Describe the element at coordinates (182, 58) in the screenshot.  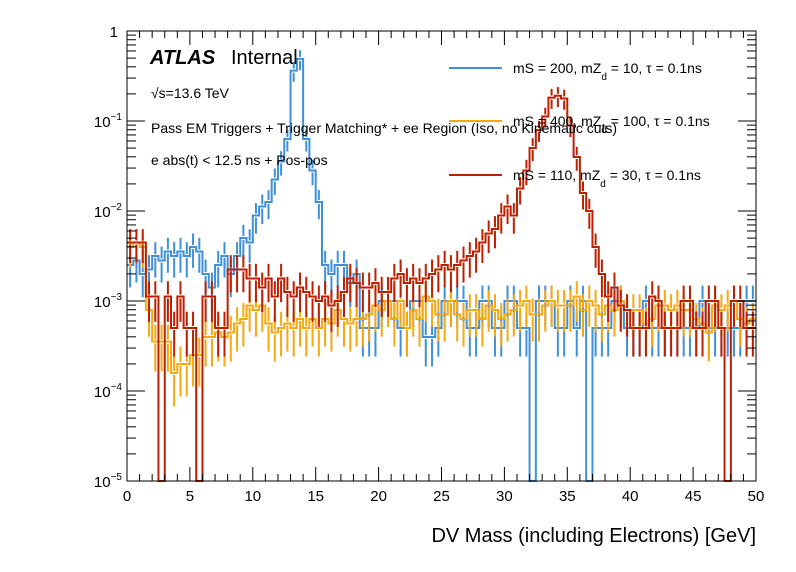
I see `atlas-label: ATLAS` at that location.